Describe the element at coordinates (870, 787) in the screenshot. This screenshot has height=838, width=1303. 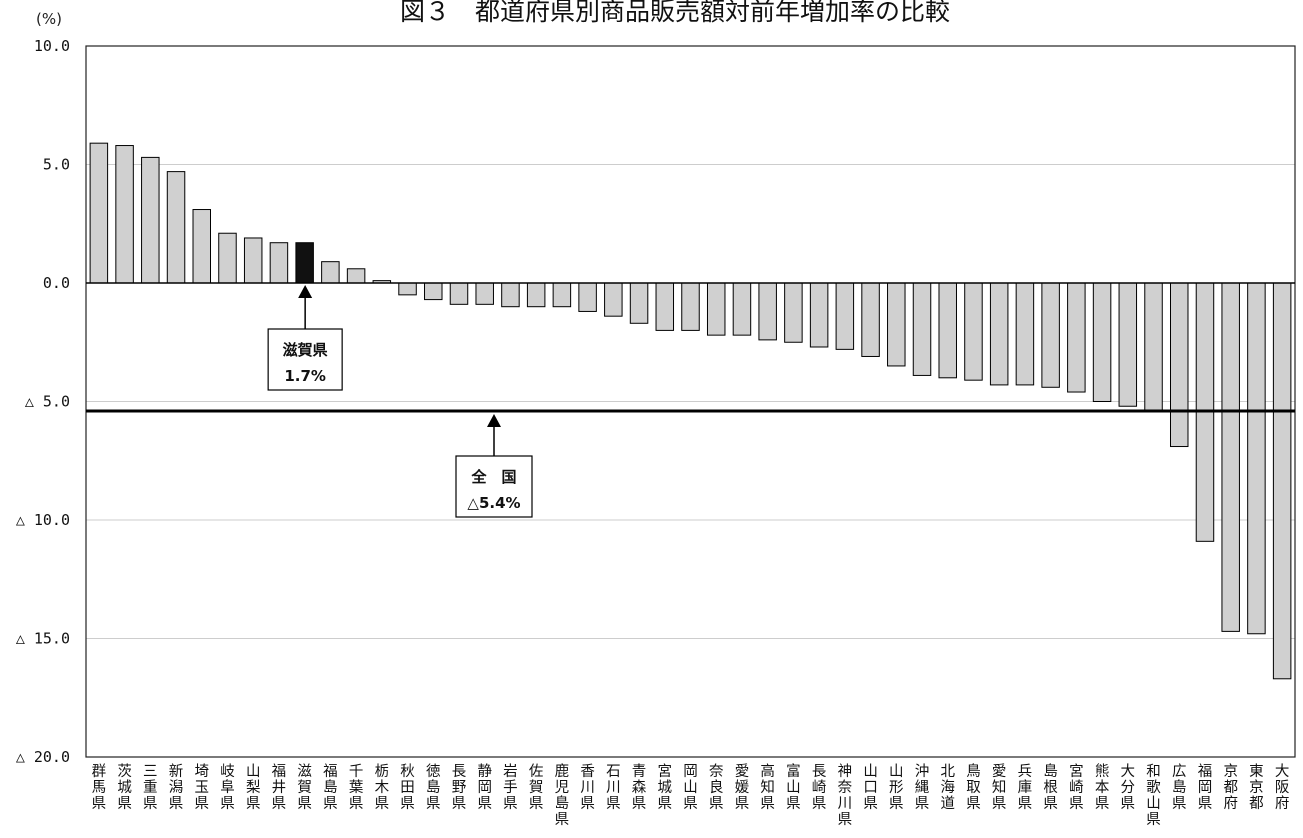
I see `x-tick-label: 山口県` at that location.